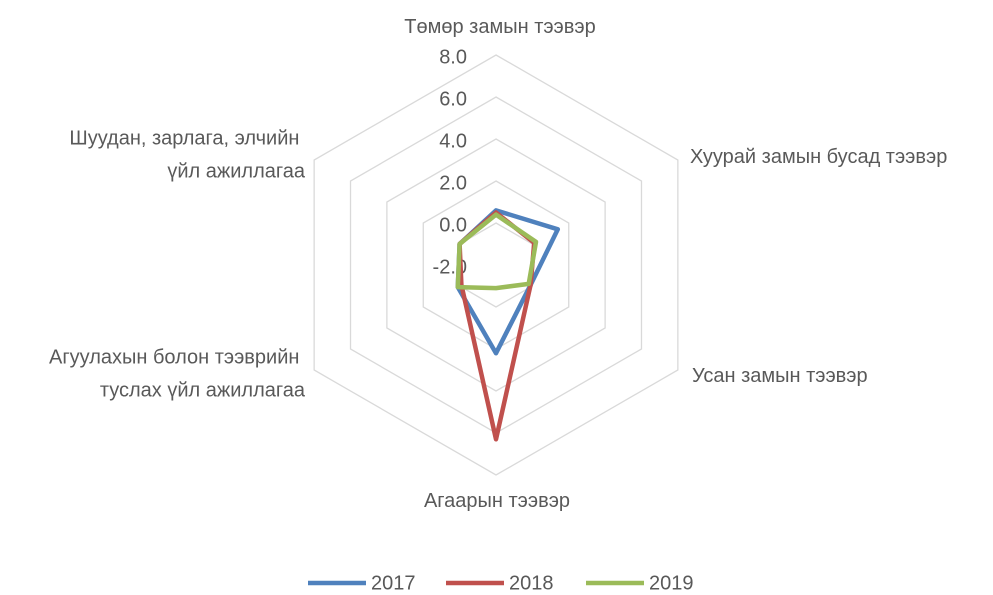  Describe the element at coordinates (499, 27) in the screenshot. I see `category-label: Төмөр замын тээвэр` at that location.